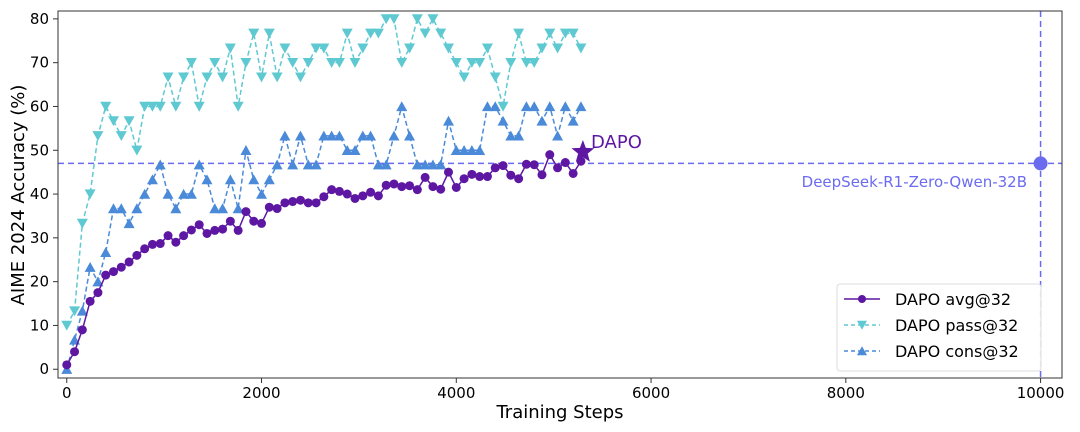 The image size is (1080, 432). I want to click on legend: DAPO avg@32 DAPO pass@32 DAPO cons@32, so click(939, 327).